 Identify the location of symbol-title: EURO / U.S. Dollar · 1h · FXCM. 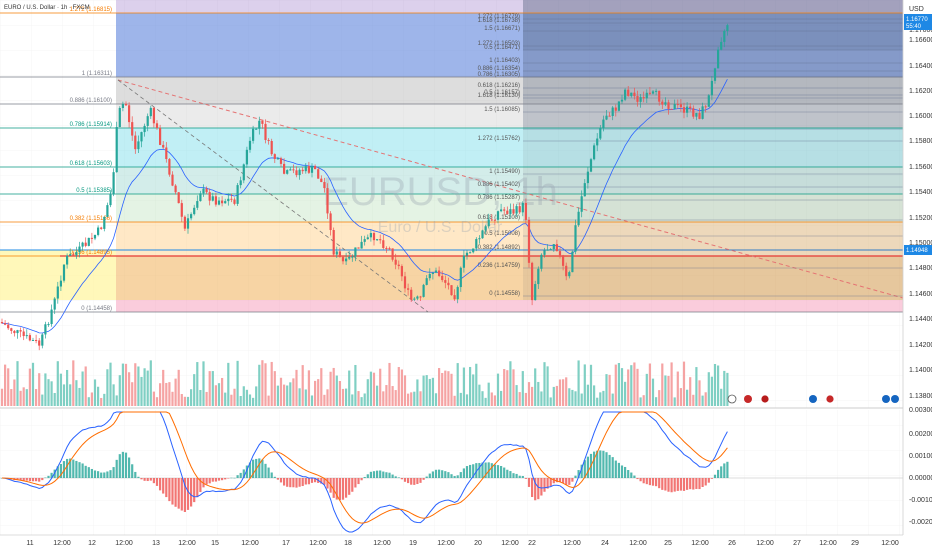
(47, 8).